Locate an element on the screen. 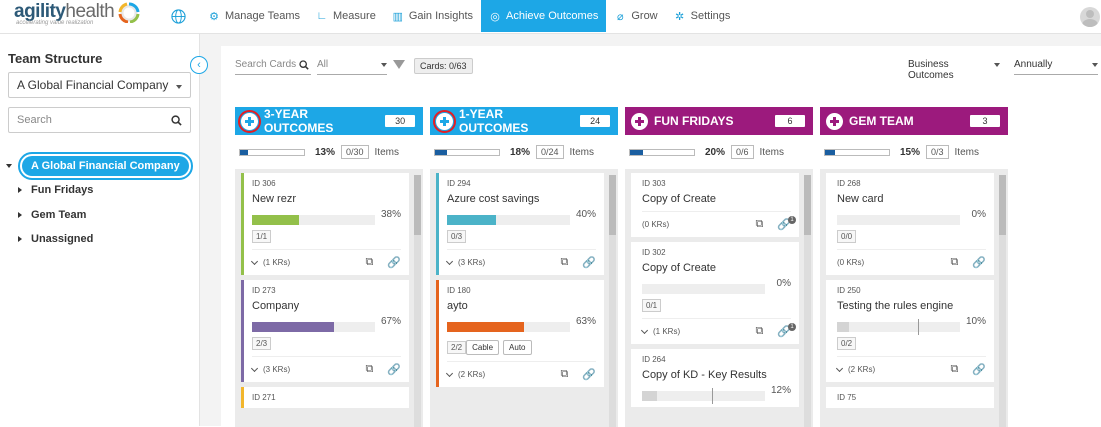 Image resolution: width=1101 pixels, height=427 pixels. outcome-card: ID 273 Company 67% 2/3 (3 KRs) ⧉ 🔗 is located at coordinates (325, 331).